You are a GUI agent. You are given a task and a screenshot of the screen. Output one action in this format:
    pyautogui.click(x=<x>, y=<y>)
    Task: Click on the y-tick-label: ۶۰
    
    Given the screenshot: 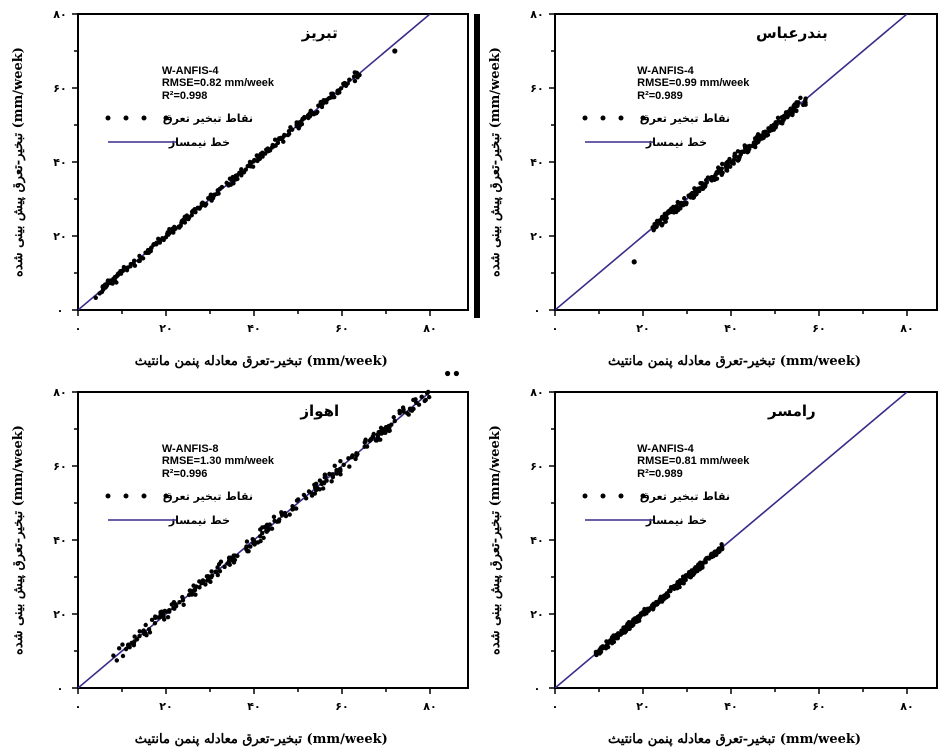 What is the action you would take?
    pyautogui.click(x=59, y=466)
    